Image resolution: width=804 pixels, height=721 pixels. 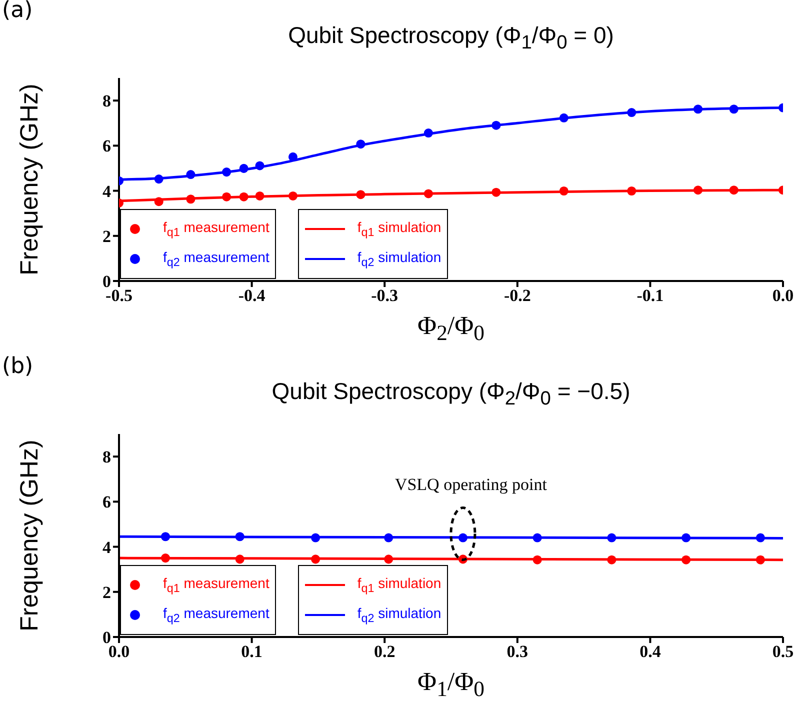 I want to click on x-tick-label: 0.1, so click(x=251, y=652).